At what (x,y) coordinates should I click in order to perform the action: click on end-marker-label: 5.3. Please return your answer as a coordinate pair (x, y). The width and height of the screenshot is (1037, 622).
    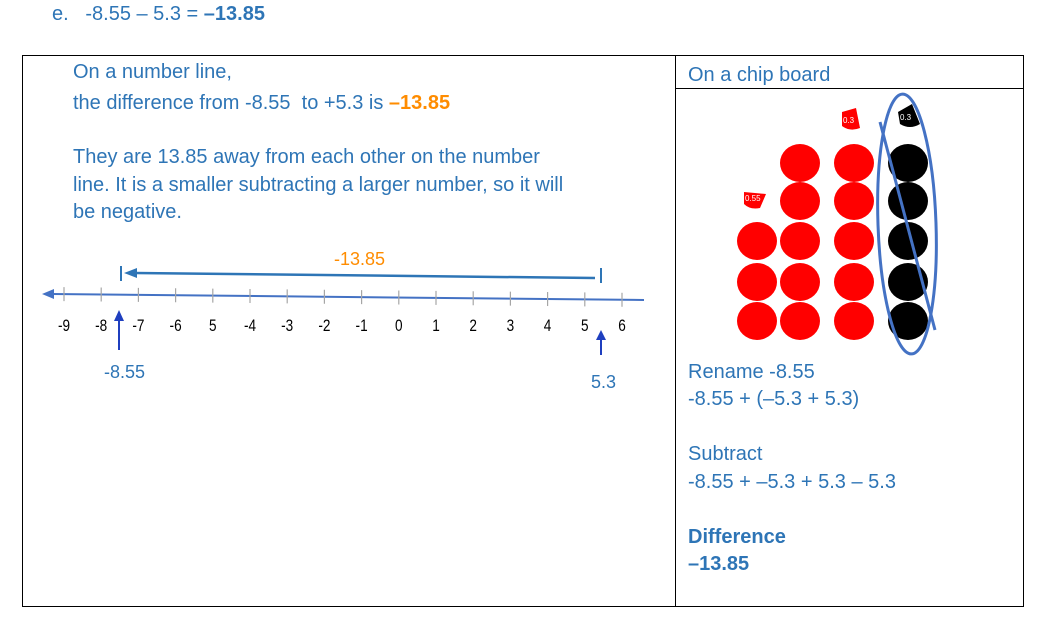
    Looking at the image, I should click on (603, 382).